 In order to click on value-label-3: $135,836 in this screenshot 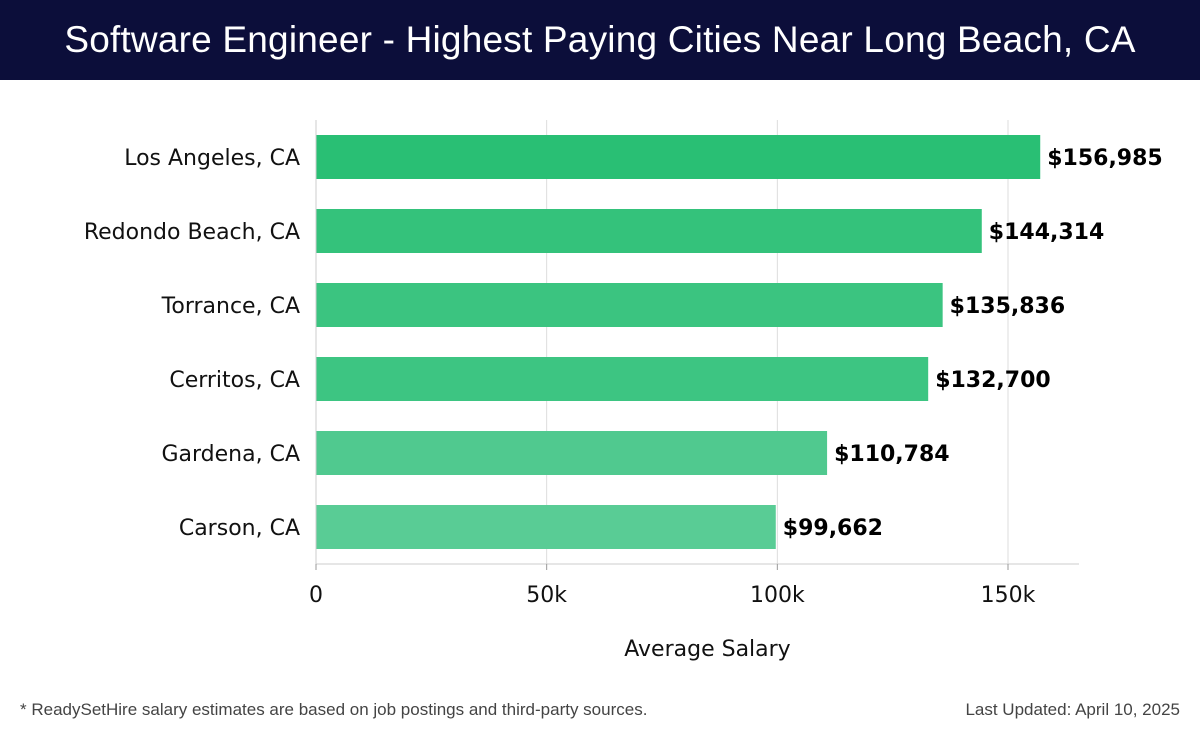, I will do `click(1008, 306)`.